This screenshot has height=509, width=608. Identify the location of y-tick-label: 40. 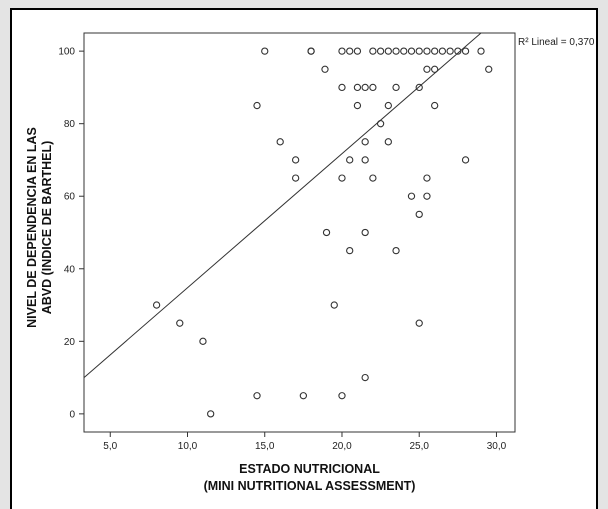
(70, 269).